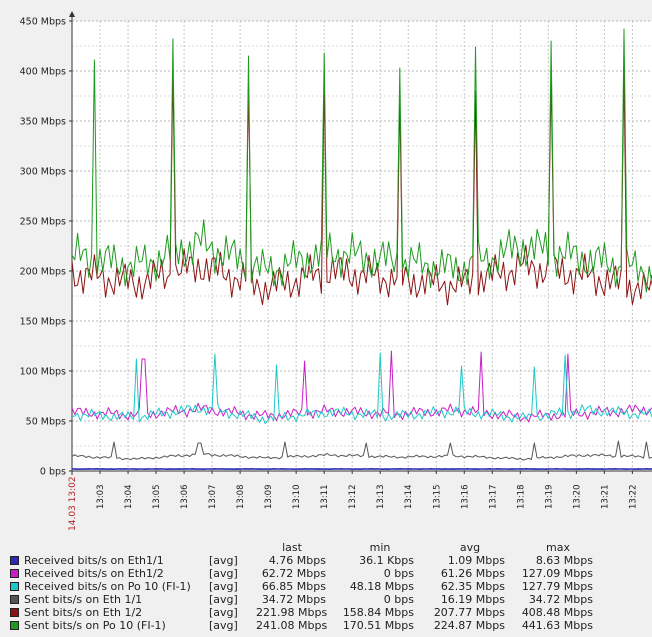 The width and height of the screenshot is (652, 637). I want to click on y-tick-label: 100 Mbps, so click(43, 372).